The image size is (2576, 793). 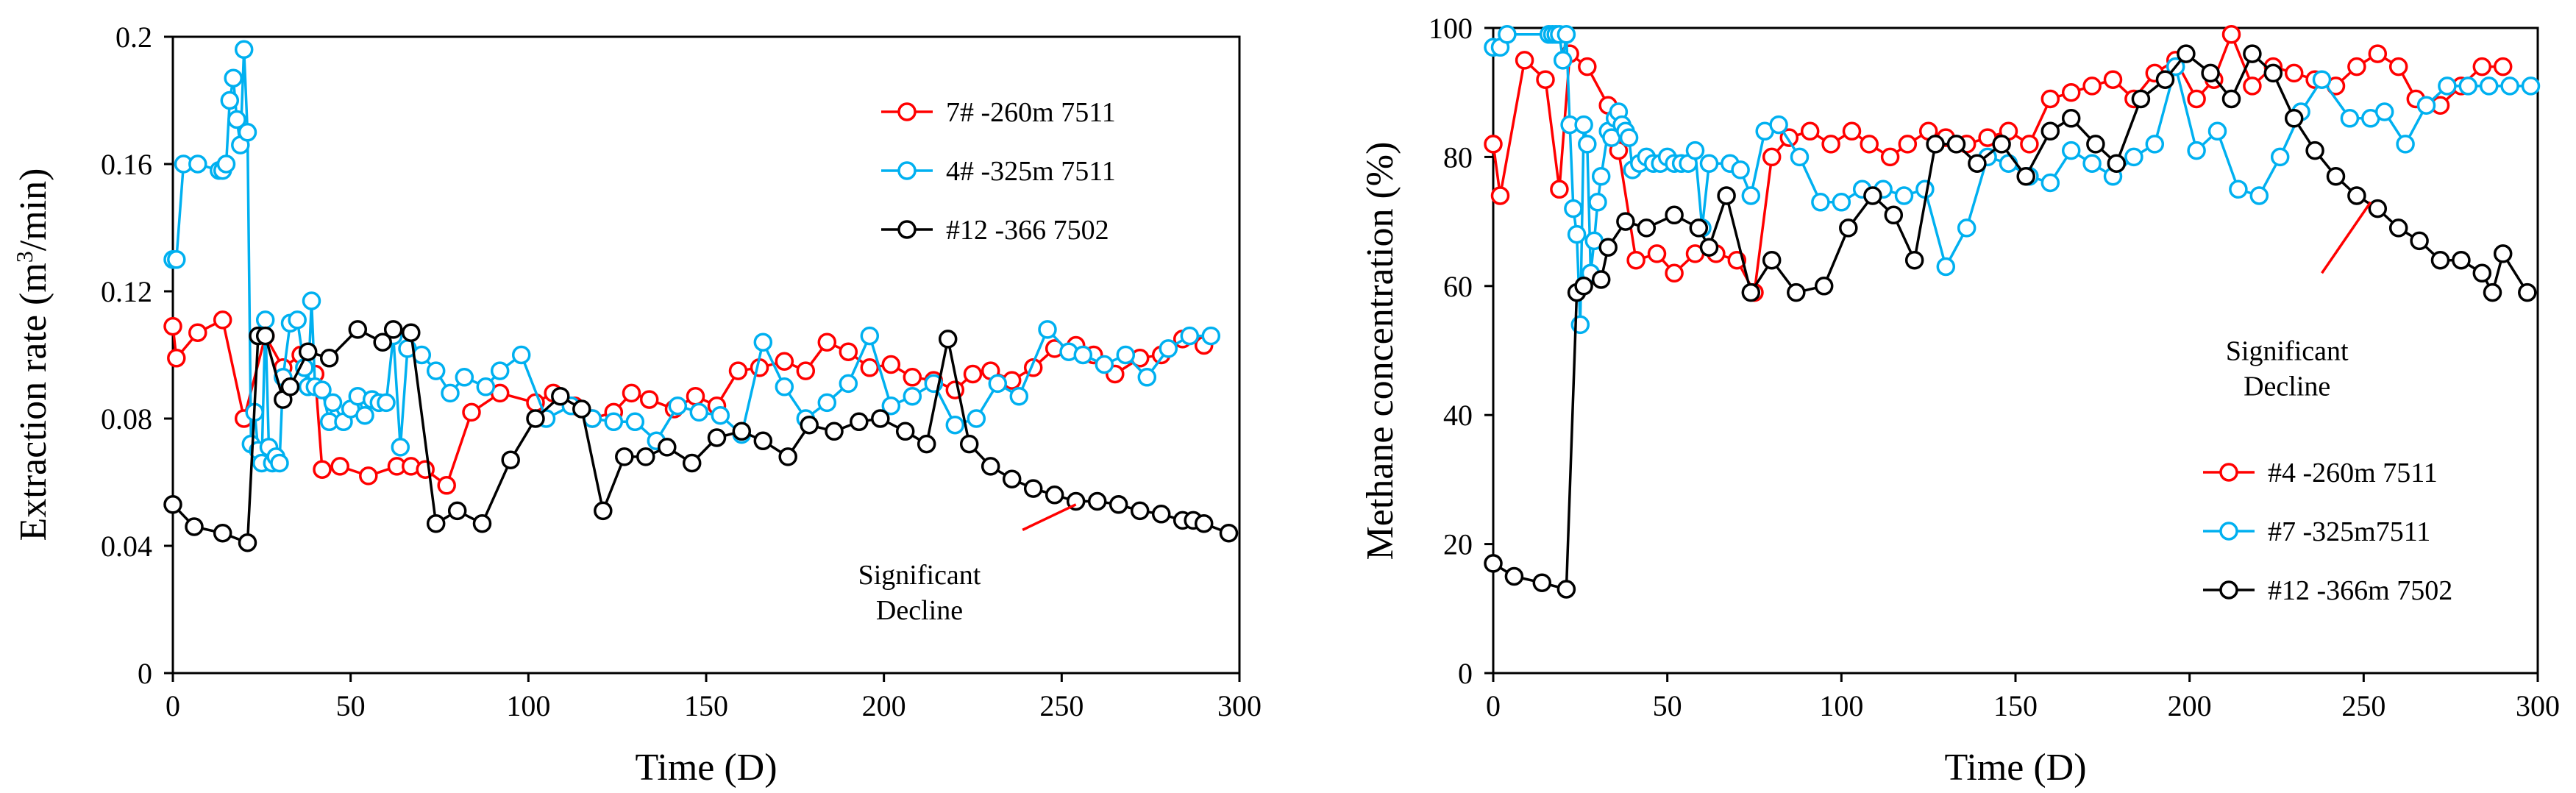 What do you see at coordinates (2287, 386) in the screenshot?
I see `annotation-text: Decline` at bounding box center [2287, 386].